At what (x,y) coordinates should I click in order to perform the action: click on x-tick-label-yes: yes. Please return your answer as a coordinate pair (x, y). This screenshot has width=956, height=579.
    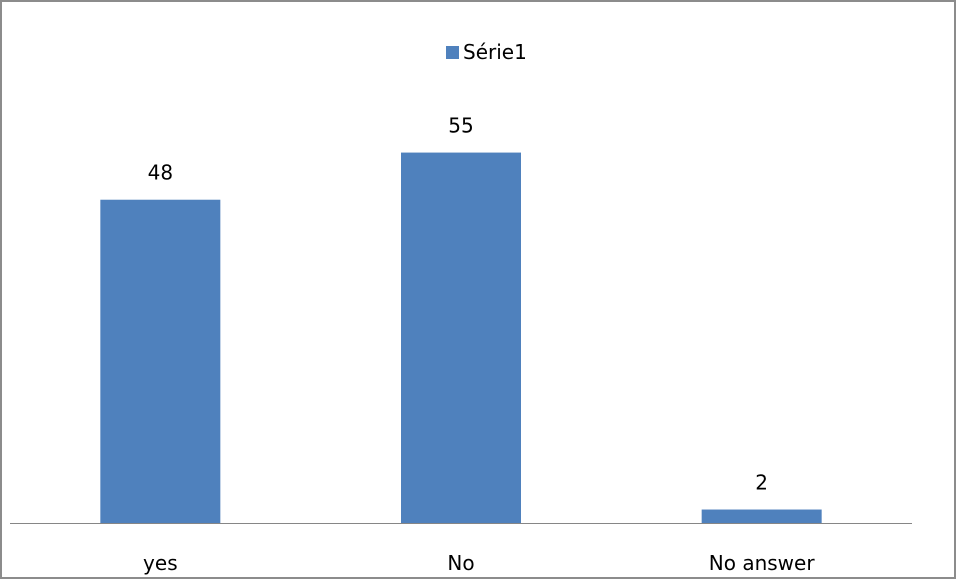
    Looking at the image, I should click on (160, 563).